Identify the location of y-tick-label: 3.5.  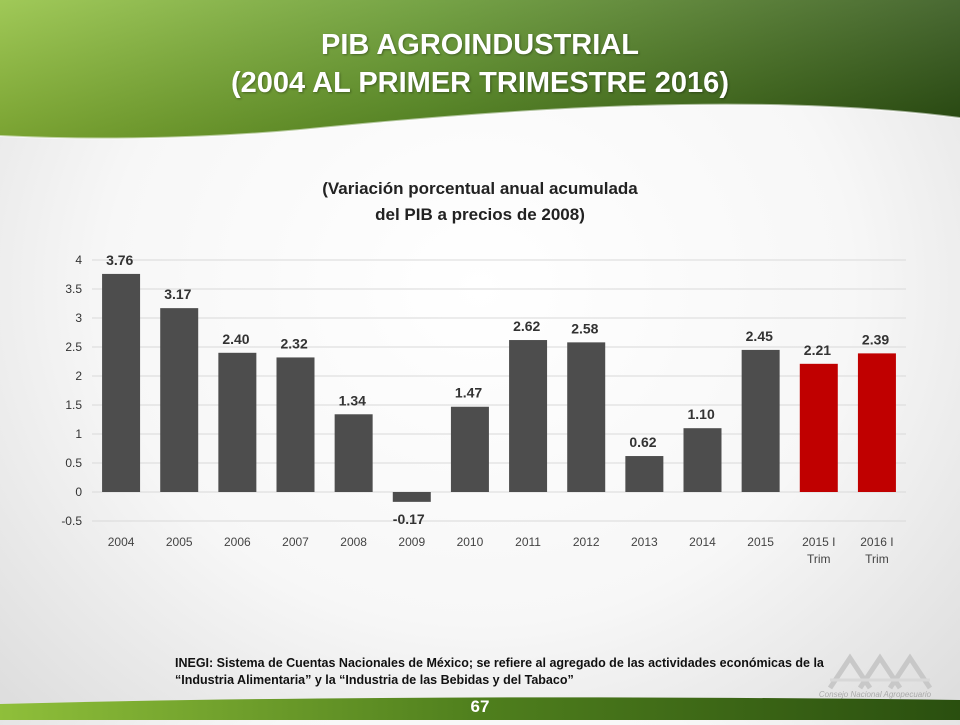
(73, 289).